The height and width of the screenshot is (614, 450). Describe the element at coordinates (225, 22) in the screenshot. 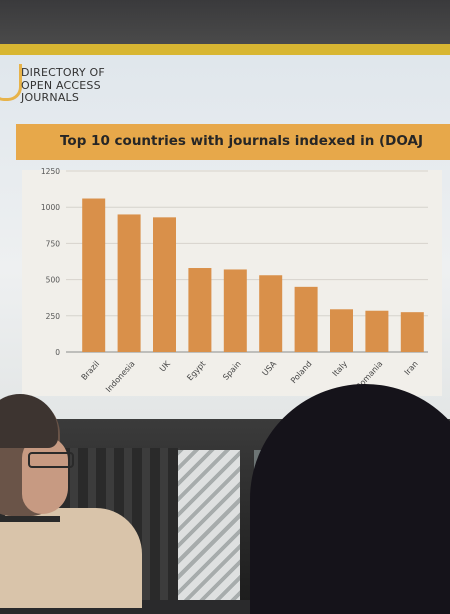

I see `ceiling` at that location.